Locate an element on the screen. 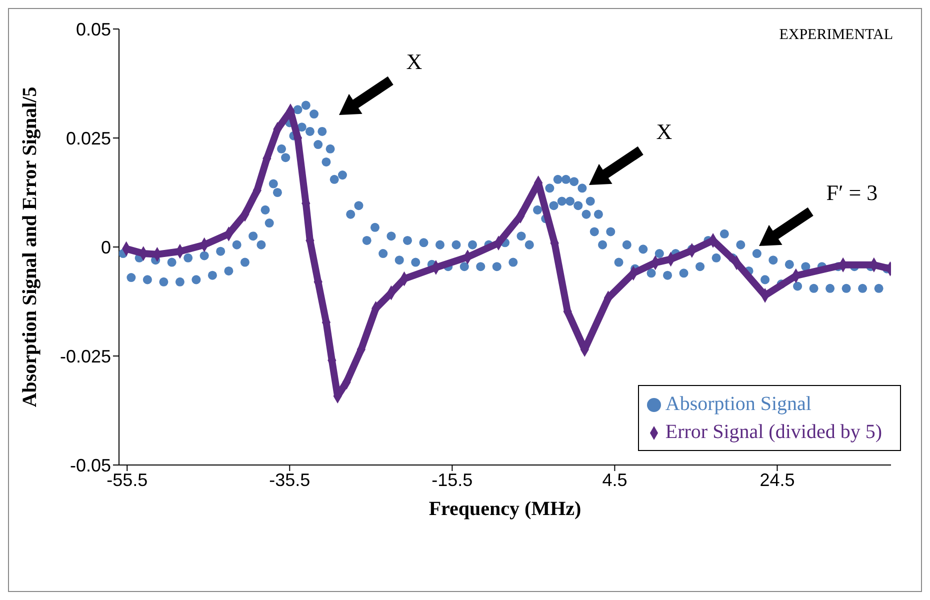 The width and height of the screenshot is (930, 600). legend-label: Error Signal (divided by 5) is located at coordinates (773, 432).